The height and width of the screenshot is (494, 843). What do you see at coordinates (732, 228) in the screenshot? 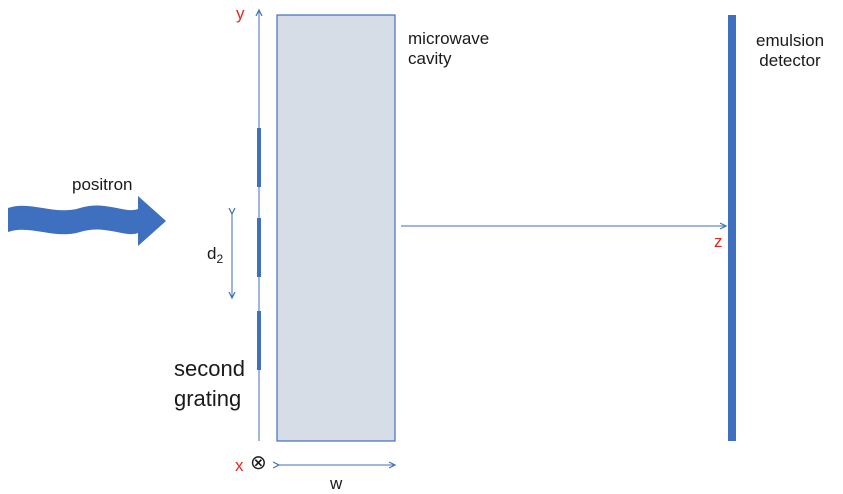
I see `emulsion-detector-plate` at bounding box center [732, 228].